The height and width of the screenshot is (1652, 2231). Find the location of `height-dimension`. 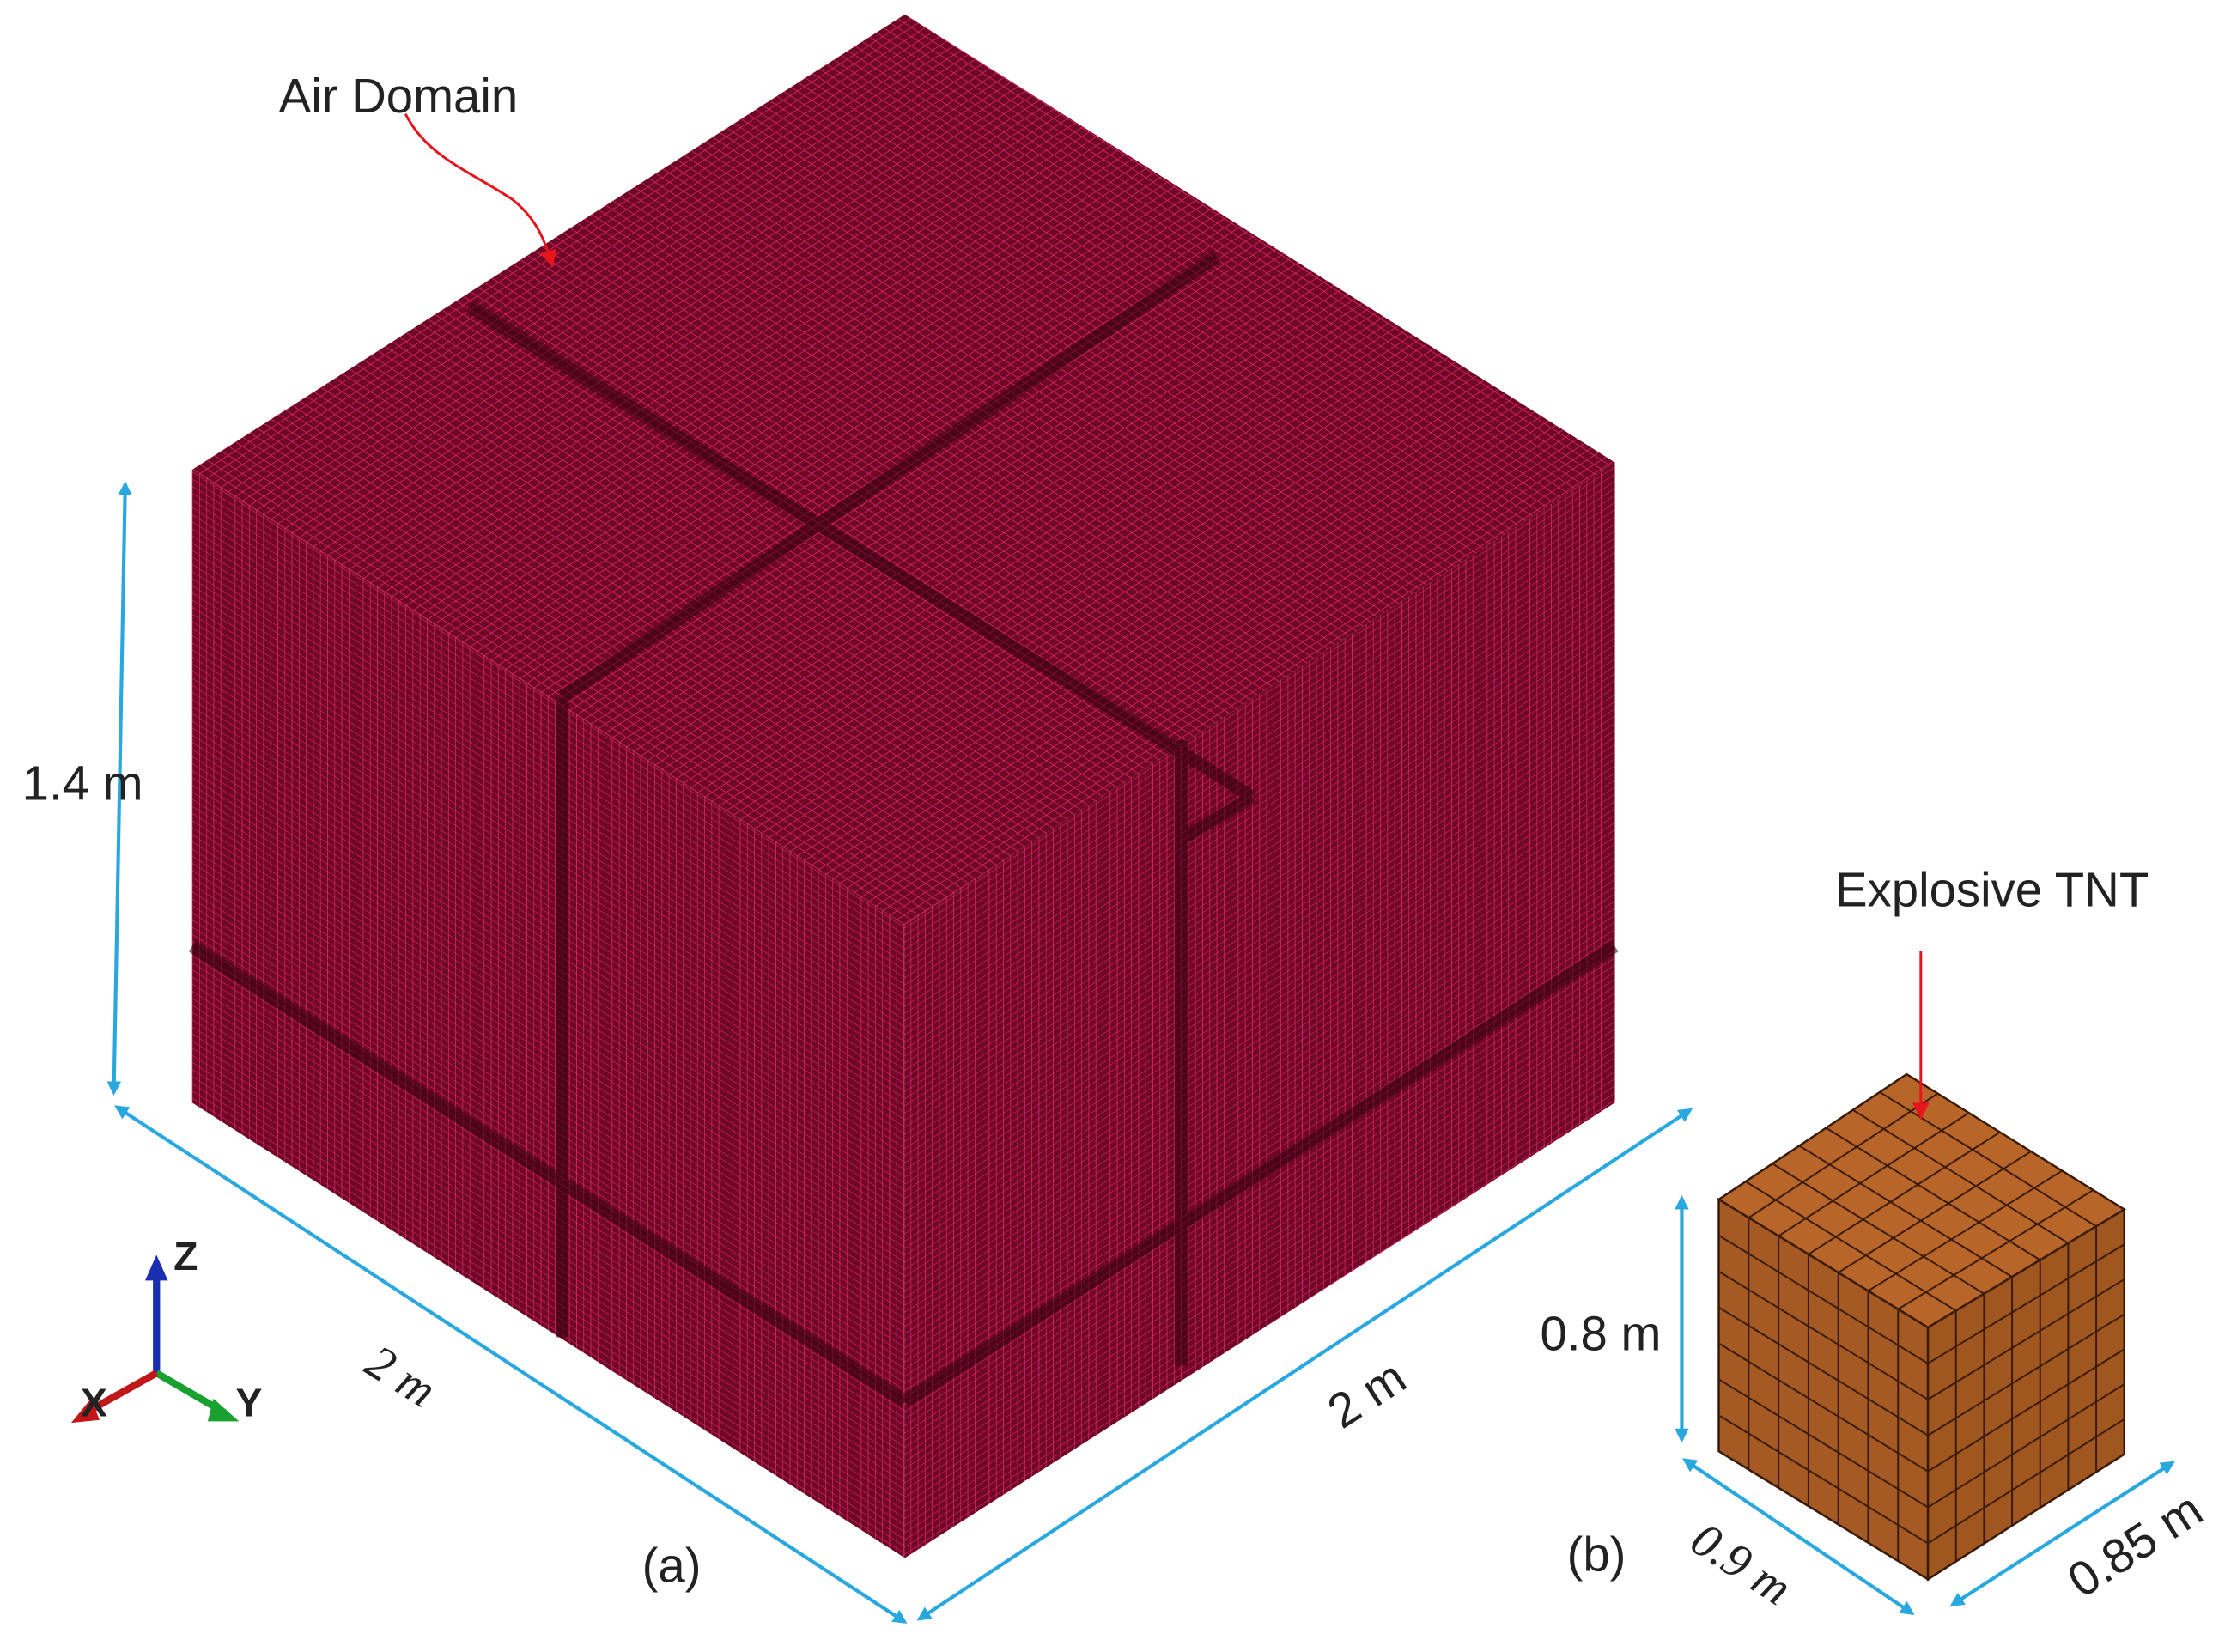

height-dimension is located at coordinates (119, 788).